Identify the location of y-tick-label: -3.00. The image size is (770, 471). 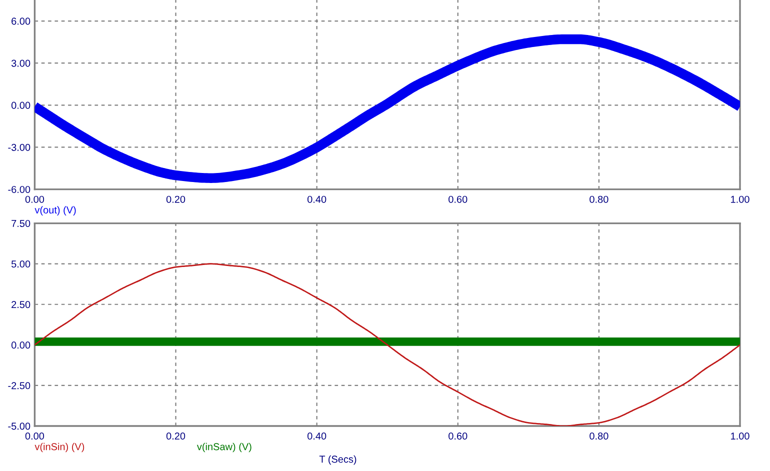
(19, 147).